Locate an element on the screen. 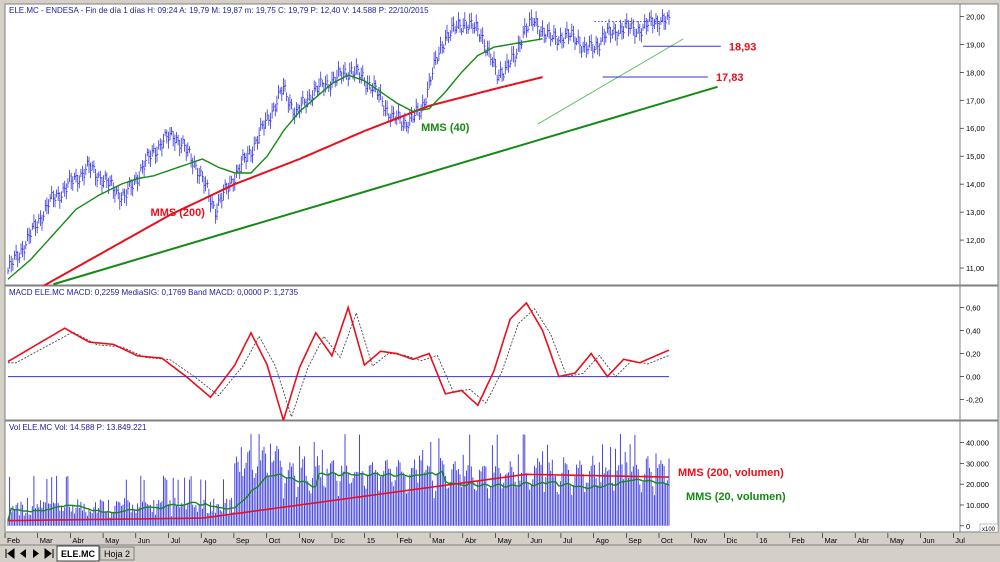 The image size is (1000, 562). nav-next-icon is located at coordinates (36, 553).